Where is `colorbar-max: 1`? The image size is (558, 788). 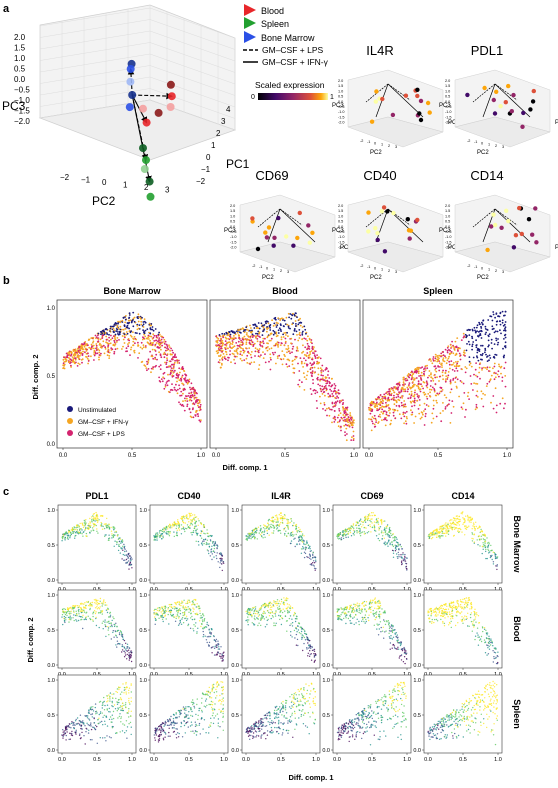 colorbar-max: 1 is located at coordinates (332, 97).